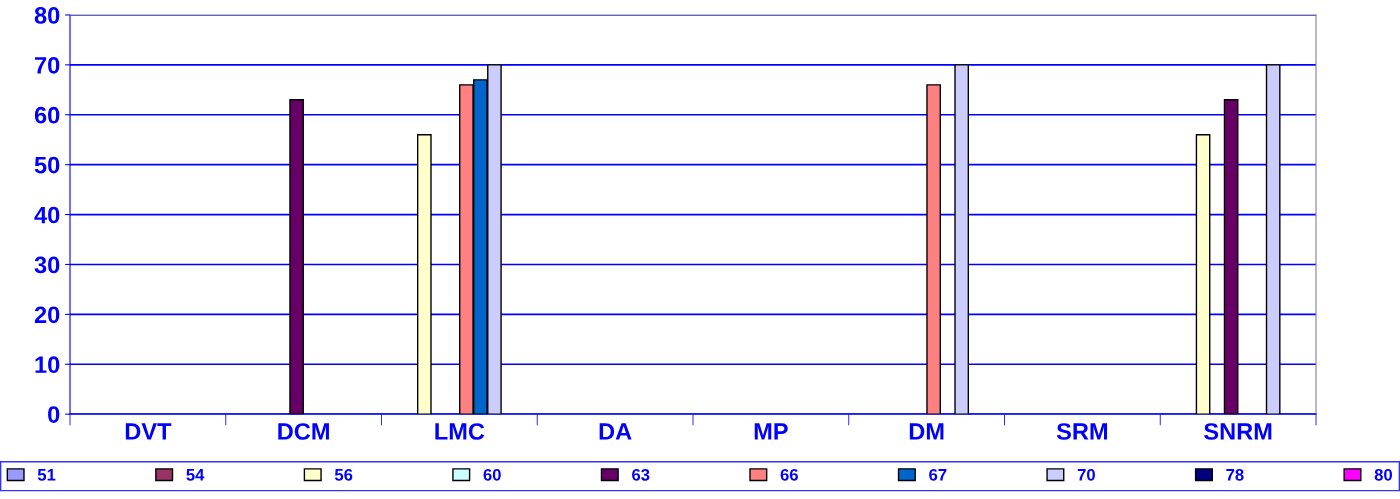  I want to click on y-tick-label: 70, so click(47, 65).